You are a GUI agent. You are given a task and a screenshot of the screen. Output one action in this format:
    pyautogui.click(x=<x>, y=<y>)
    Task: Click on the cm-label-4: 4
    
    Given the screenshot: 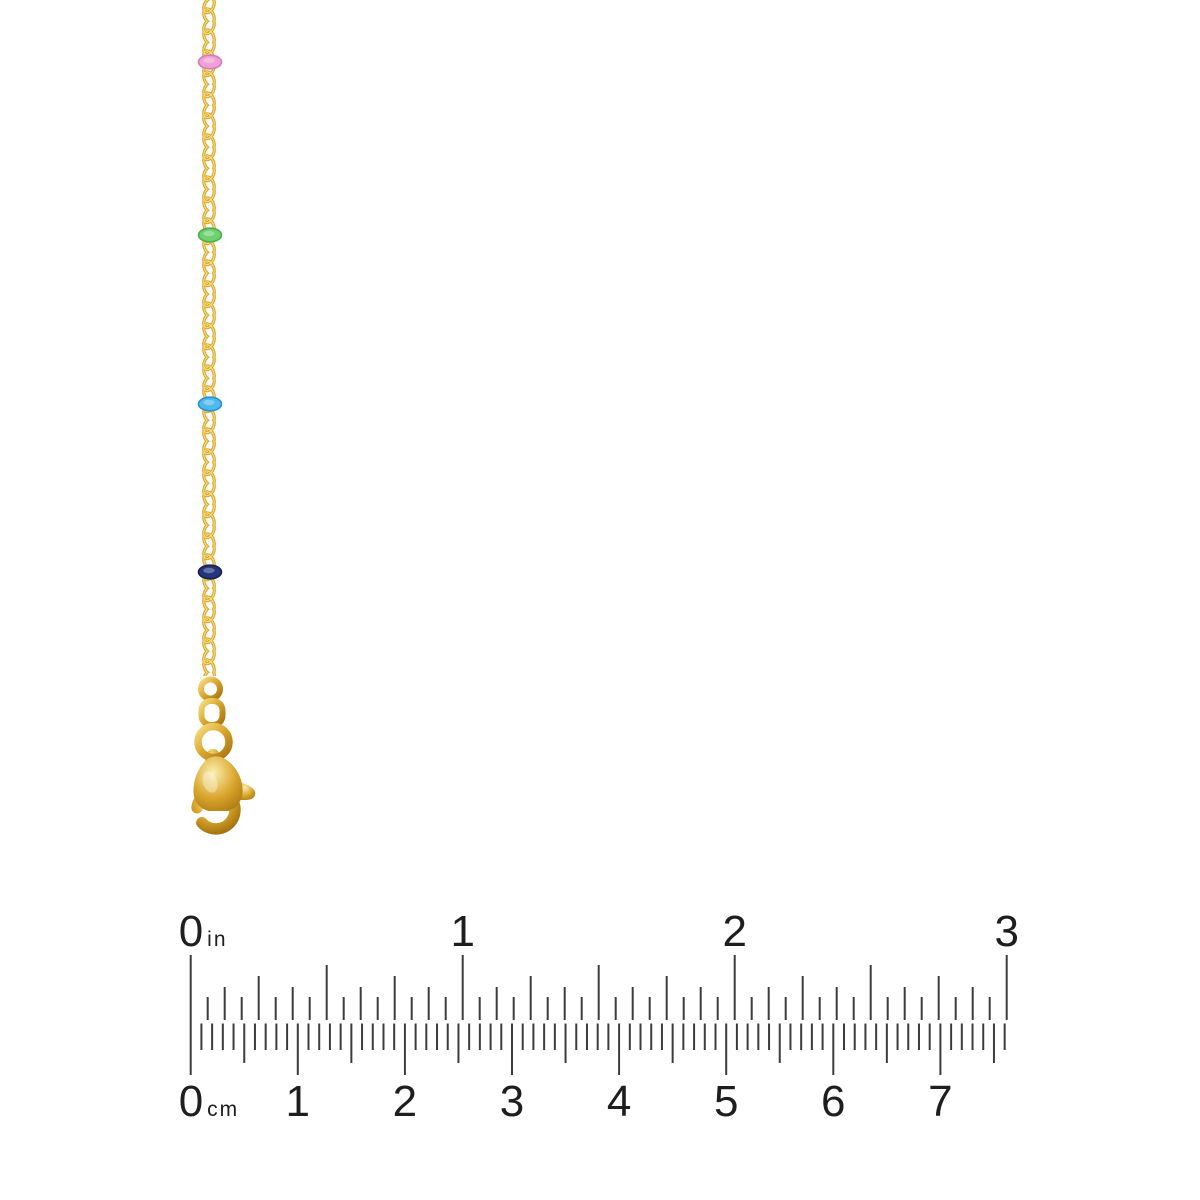 What is the action you would take?
    pyautogui.click(x=619, y=1102)
    